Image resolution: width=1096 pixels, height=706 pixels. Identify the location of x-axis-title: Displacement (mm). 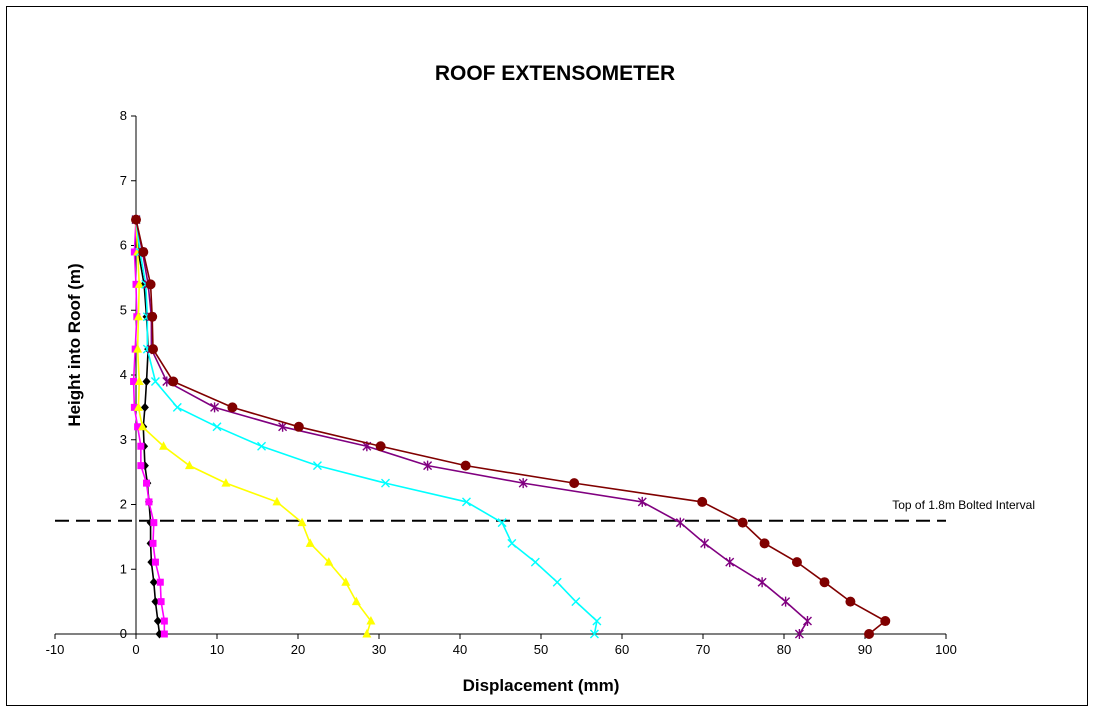
(541, 685).